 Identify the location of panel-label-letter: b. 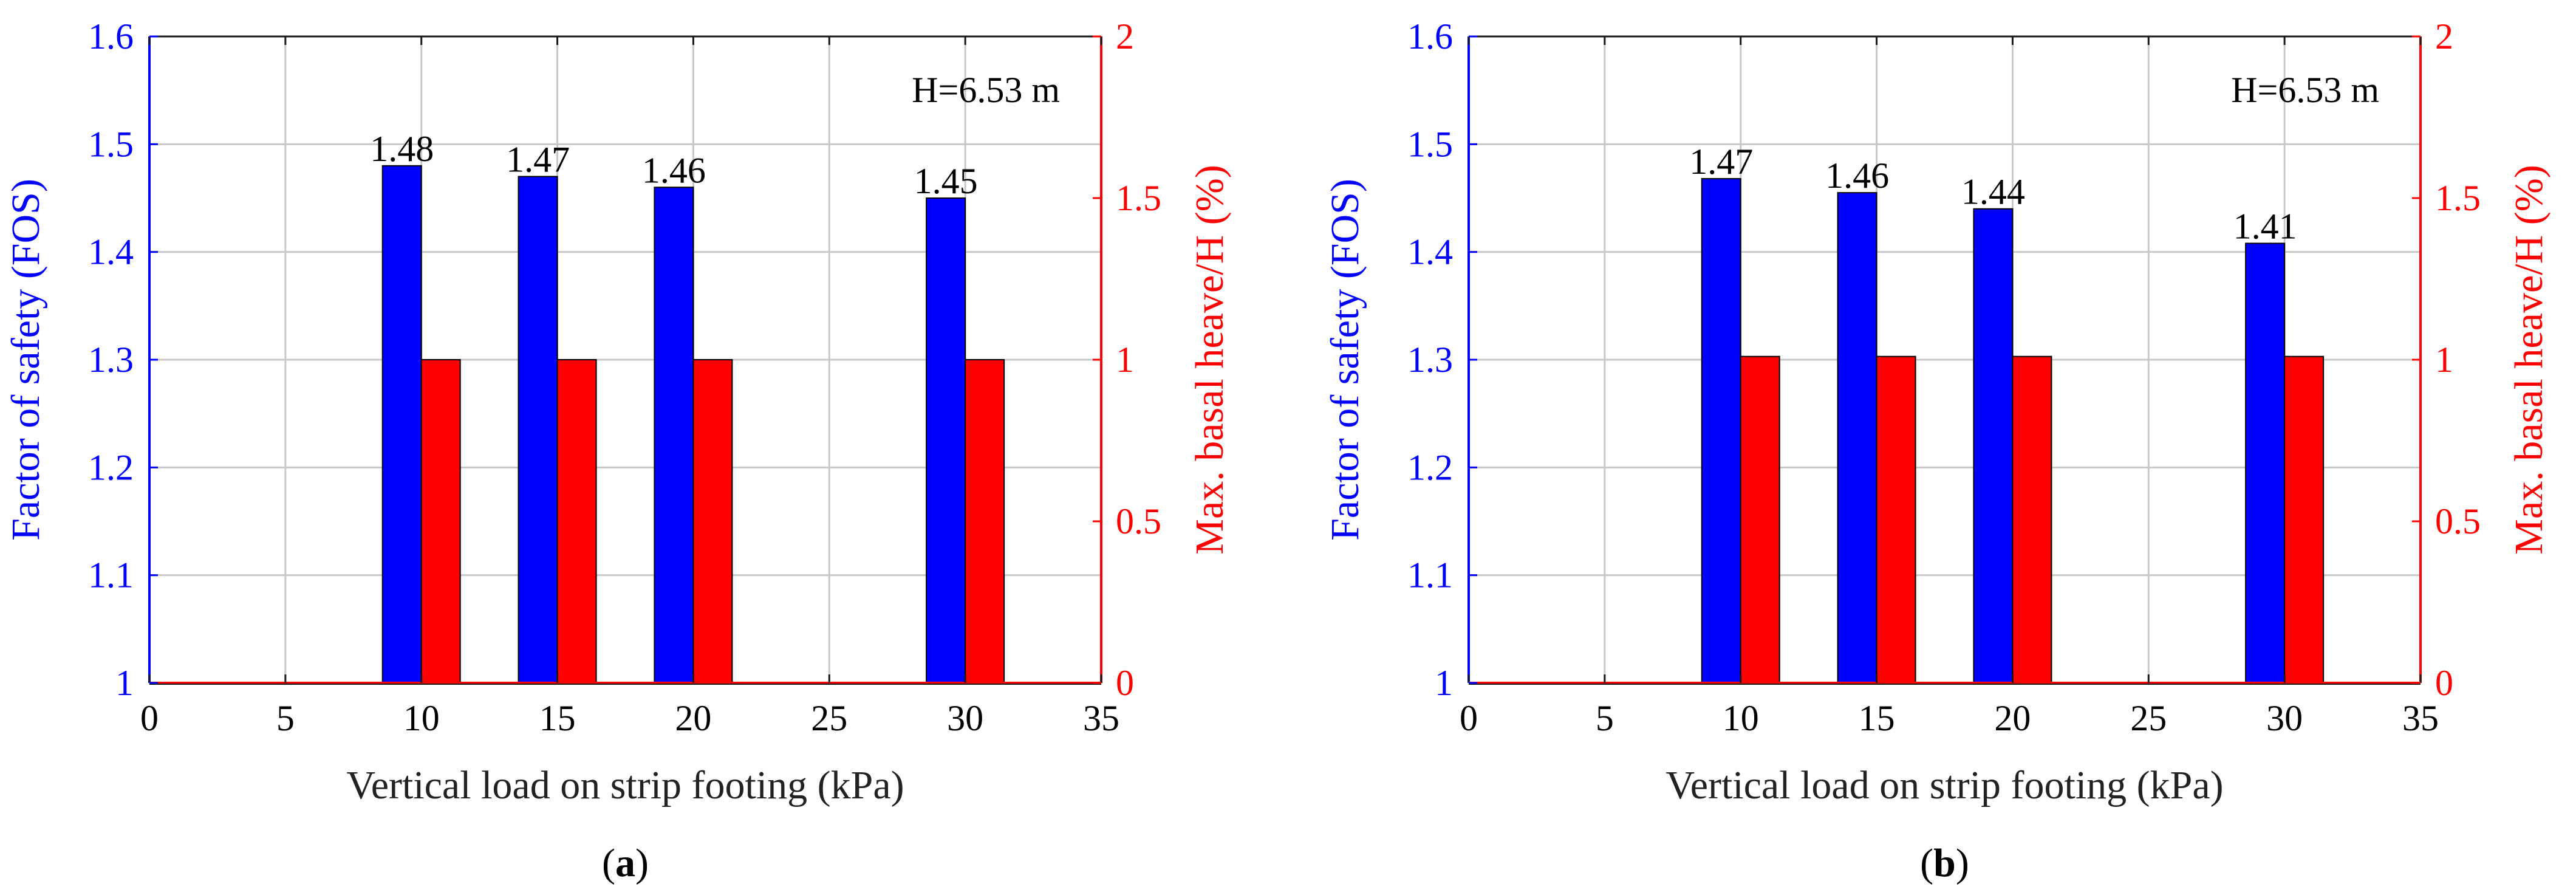
(1944, 863).